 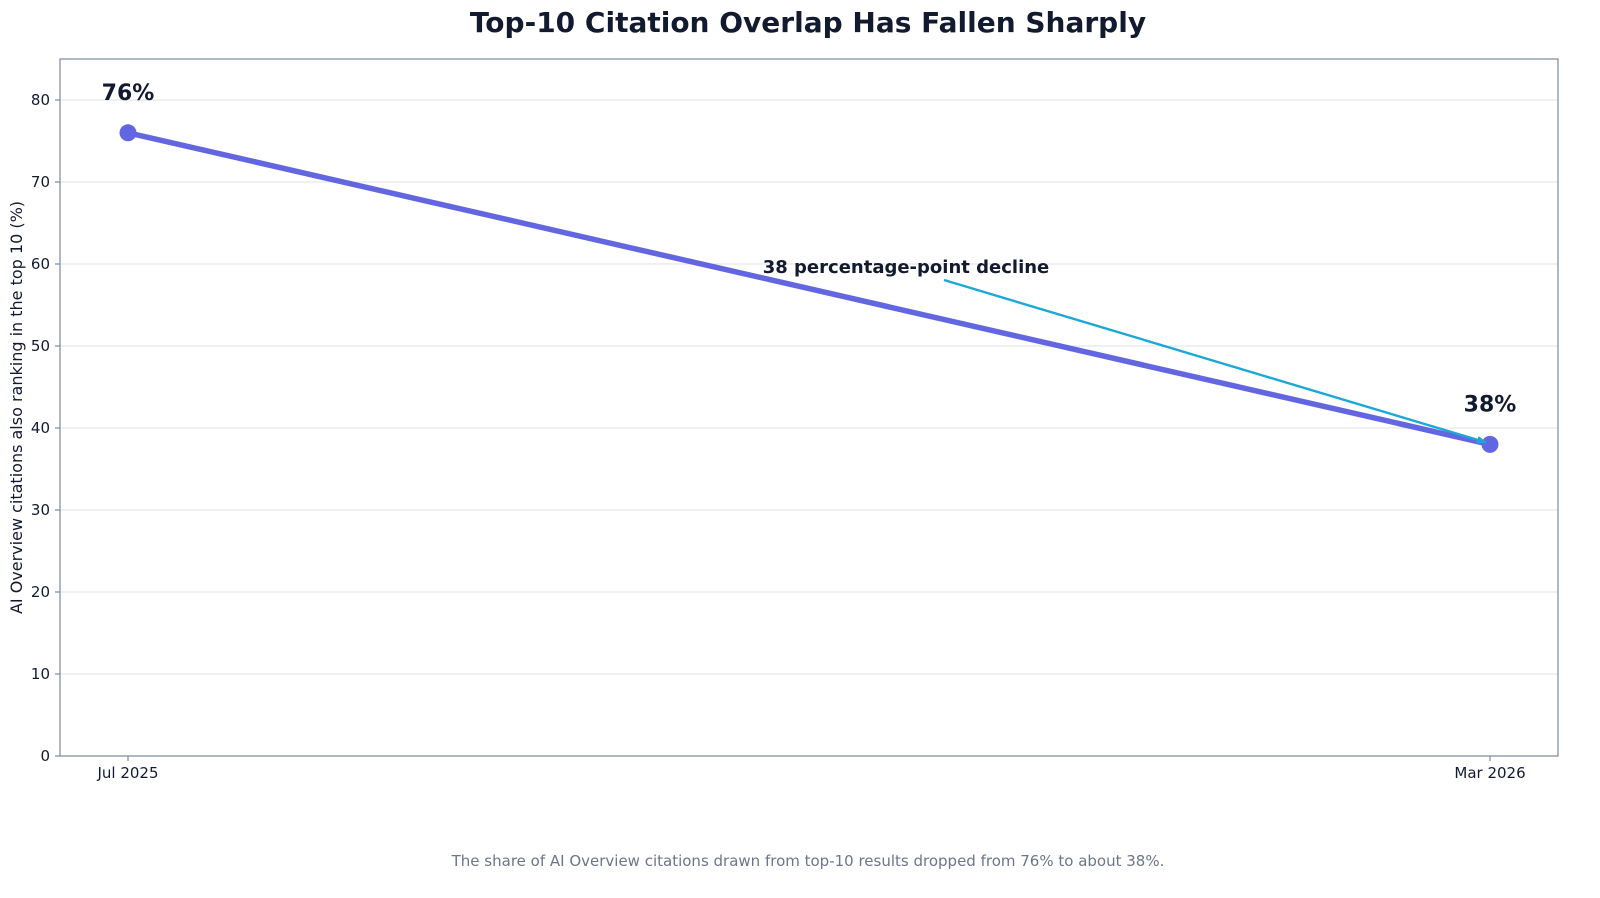 I want to click on y-tick-label: 20, so click(x=40, y=592).